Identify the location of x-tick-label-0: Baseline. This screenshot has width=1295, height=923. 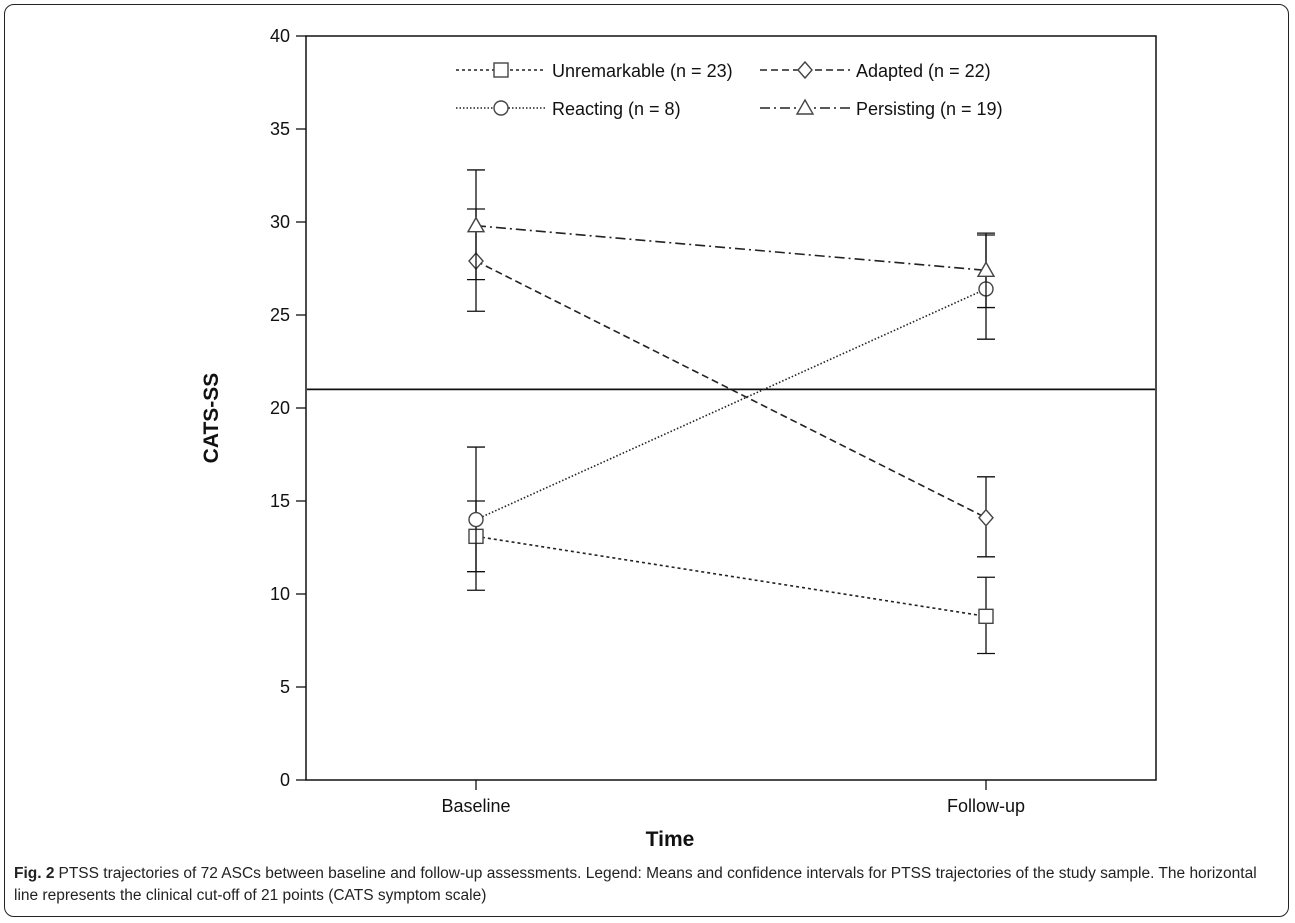
(475, 806).